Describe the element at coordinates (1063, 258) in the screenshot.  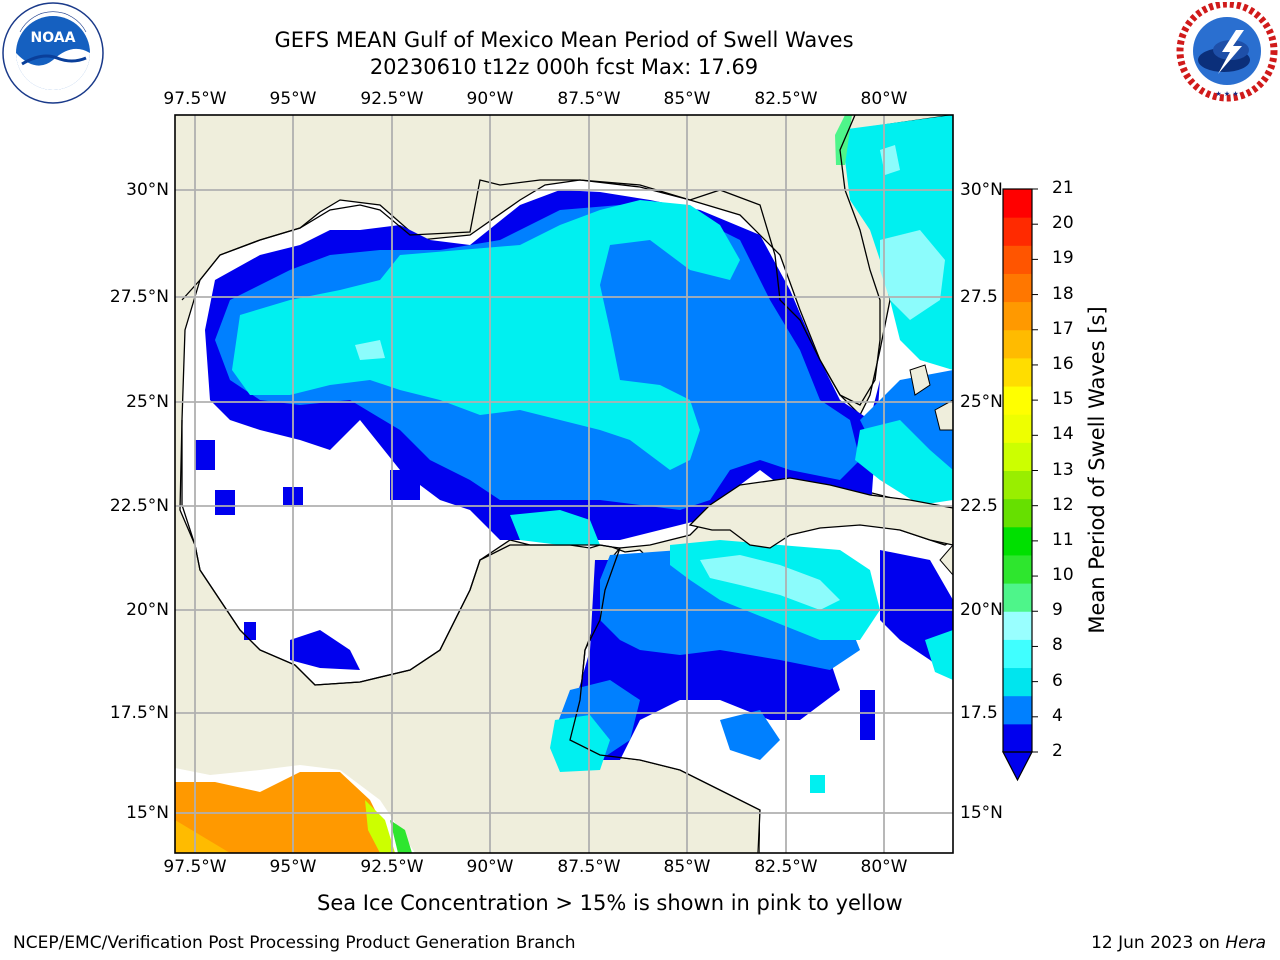
I see `colorbar-tick-label: 19` at that location.